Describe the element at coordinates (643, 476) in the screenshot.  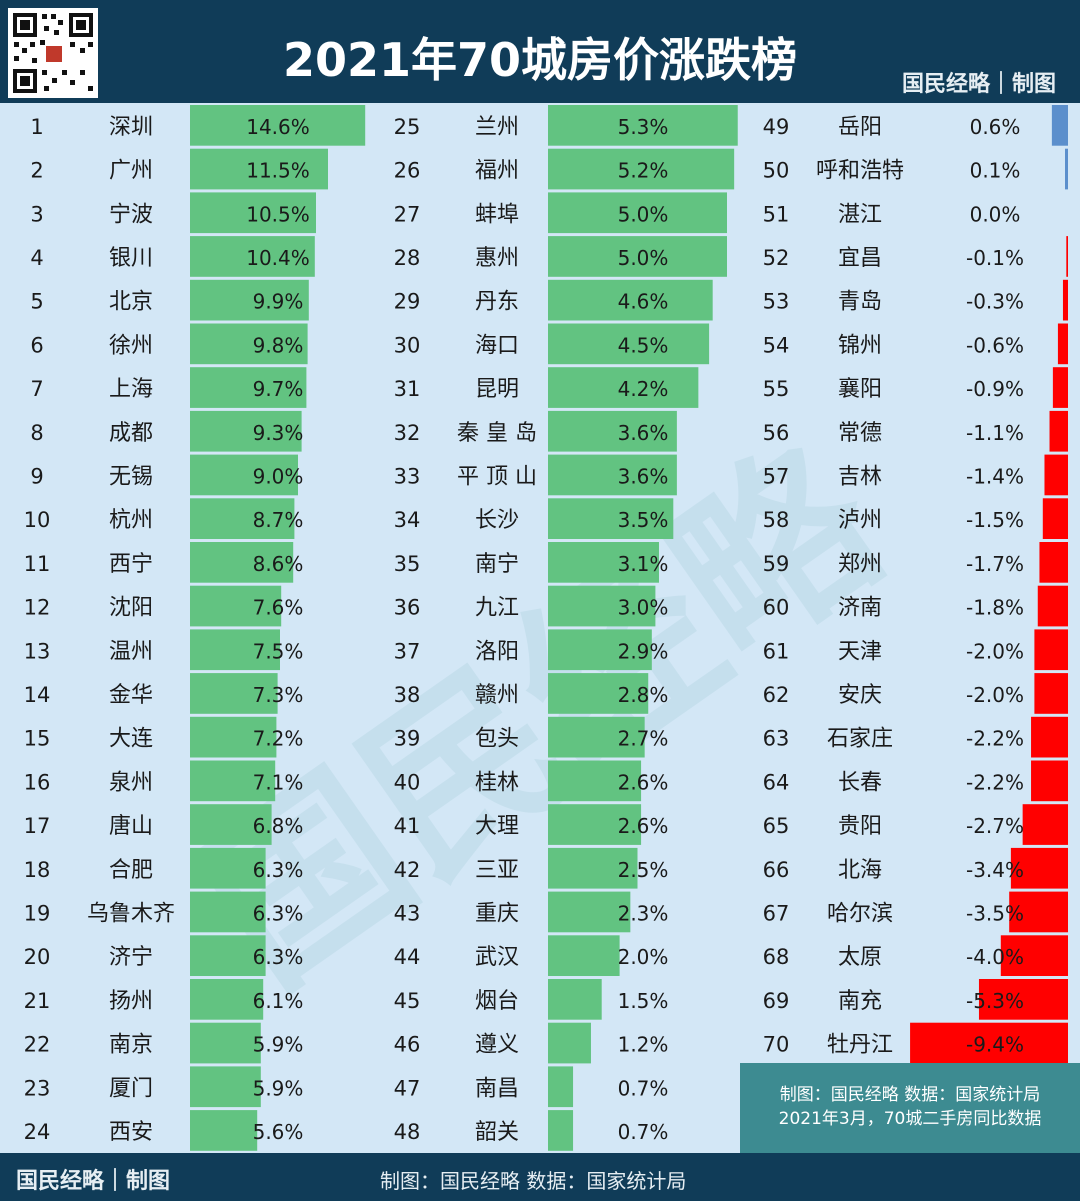
I see `value-label-33: 3.6%` at that location.